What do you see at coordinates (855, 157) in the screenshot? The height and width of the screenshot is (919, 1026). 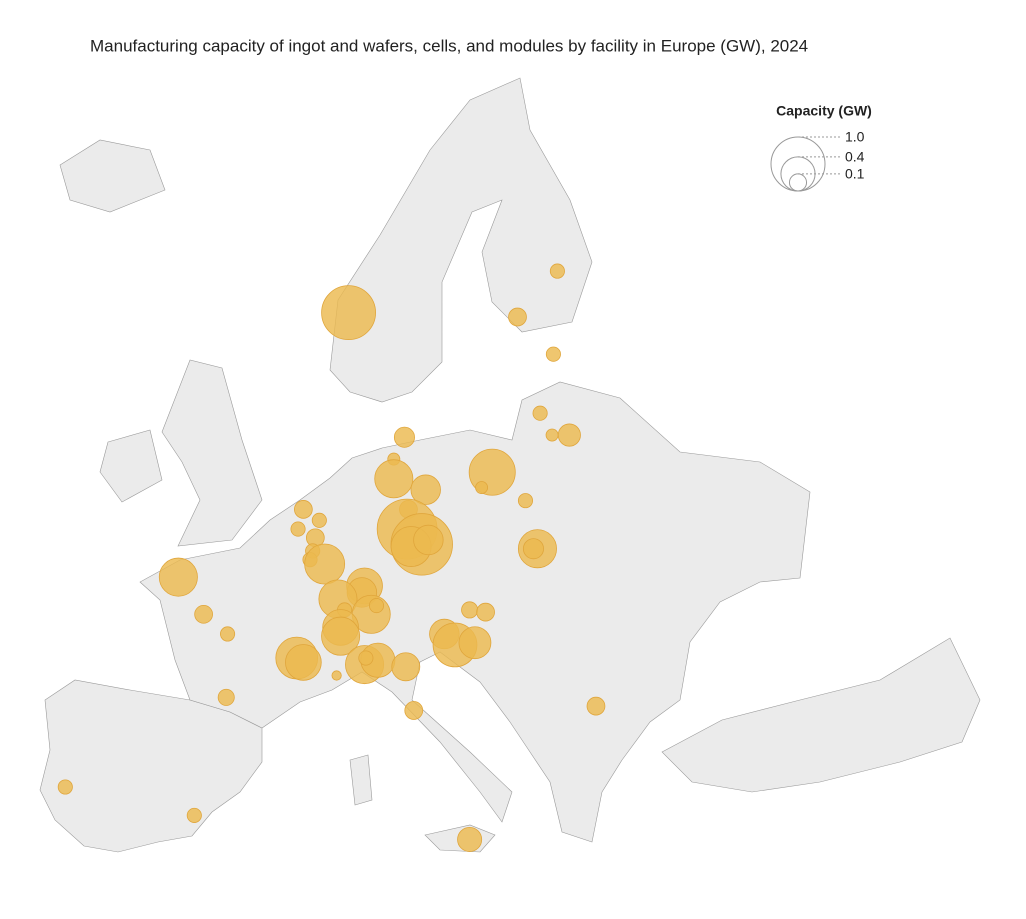 I see `legend-label: 0.4` at bounding box center [855, 157].